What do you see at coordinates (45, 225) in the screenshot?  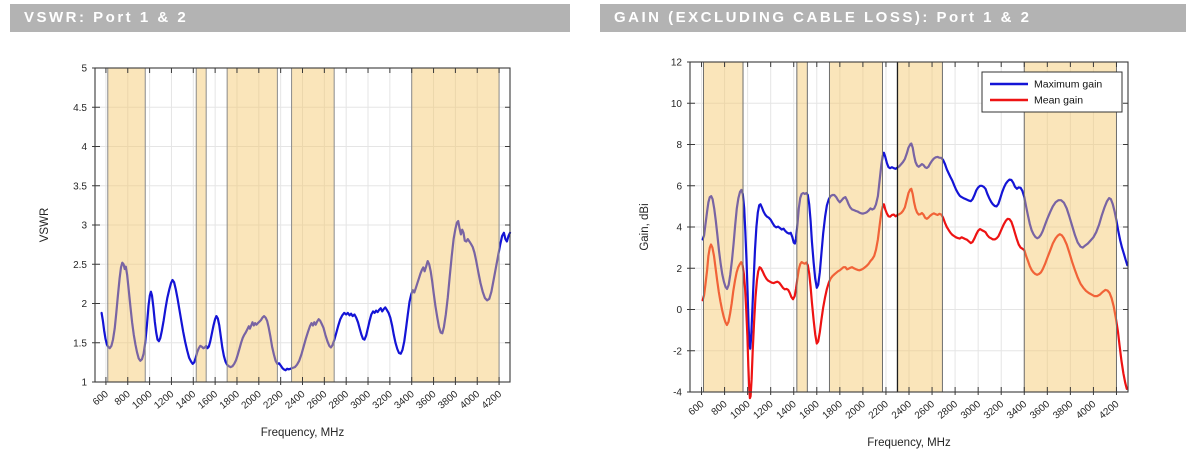 I see `y-axis-label: VSWR` at bounding box center [45, 225].